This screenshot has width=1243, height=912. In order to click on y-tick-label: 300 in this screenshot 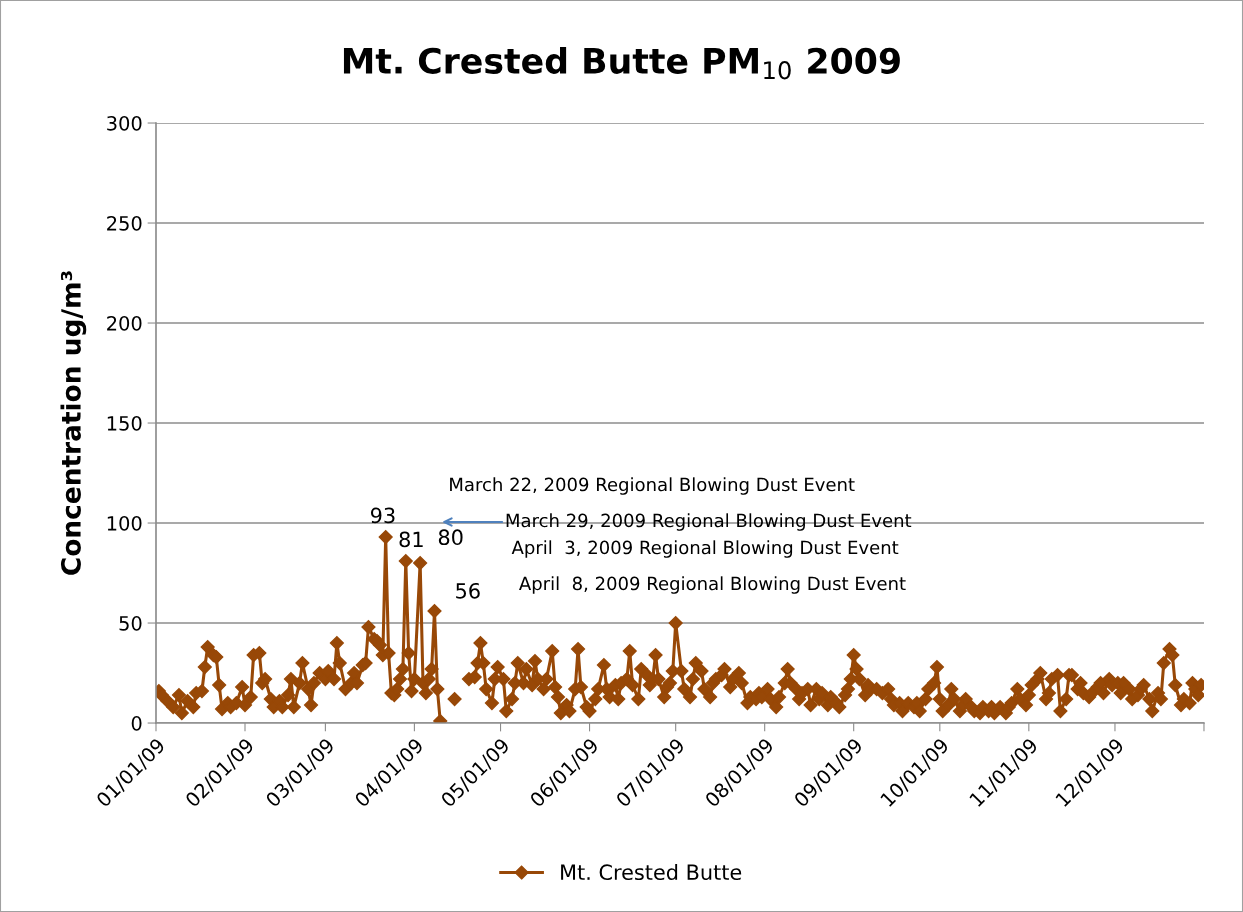, I will do `click(124, 123)`.